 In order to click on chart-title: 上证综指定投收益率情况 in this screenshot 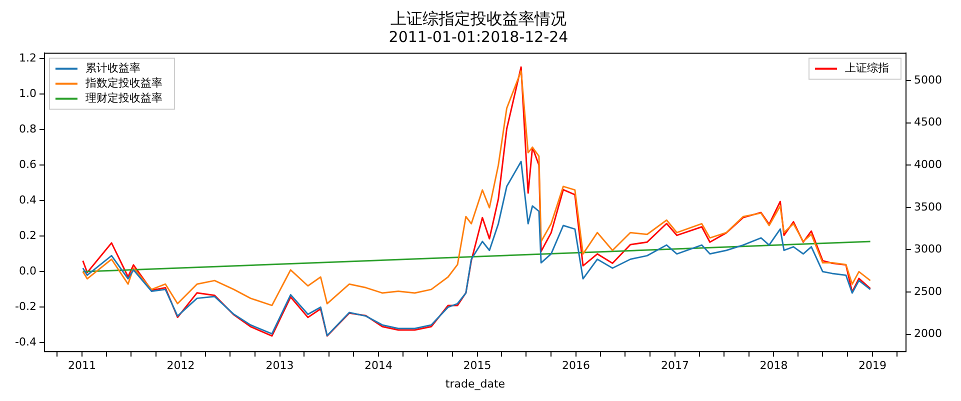, I will do `click(478, 18)`.